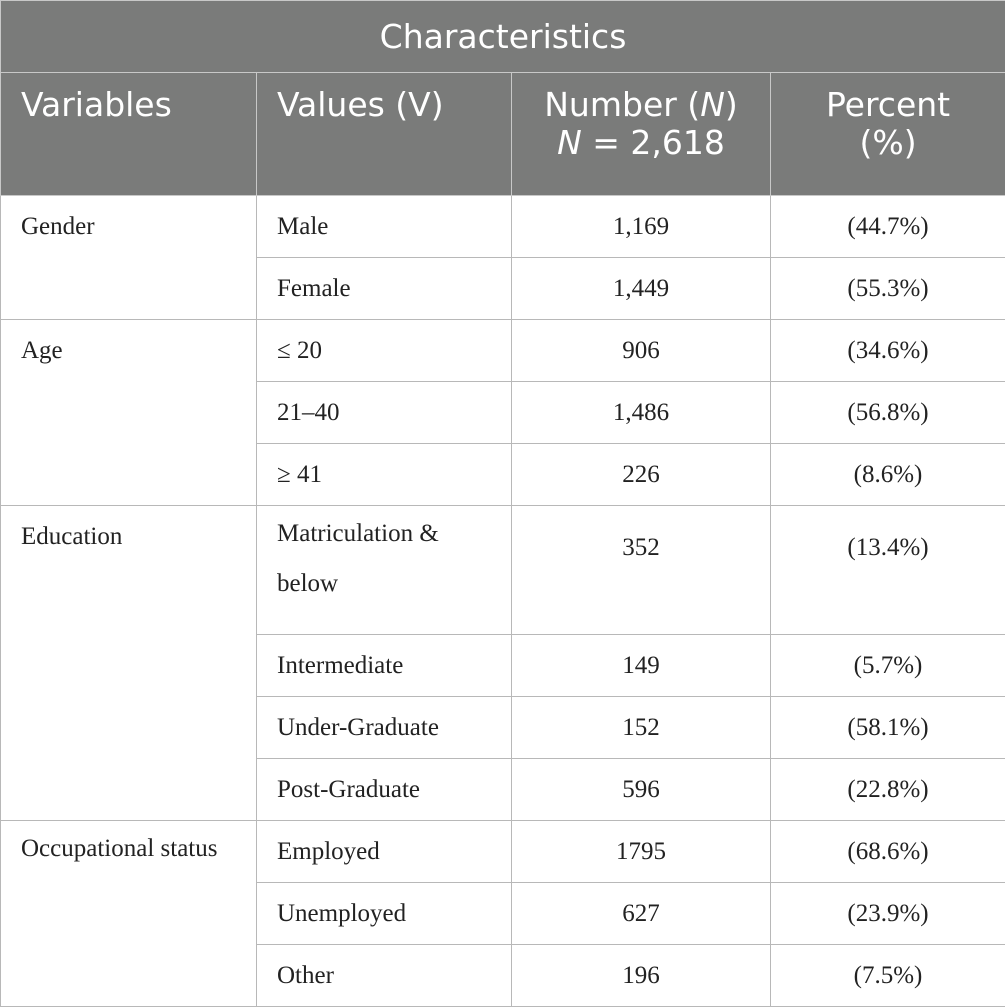 This screenshot has height=1007, width=1005. Describe the element at coordinates (129, 413) in the screenshot. I see `variable-age: Age` at that location.